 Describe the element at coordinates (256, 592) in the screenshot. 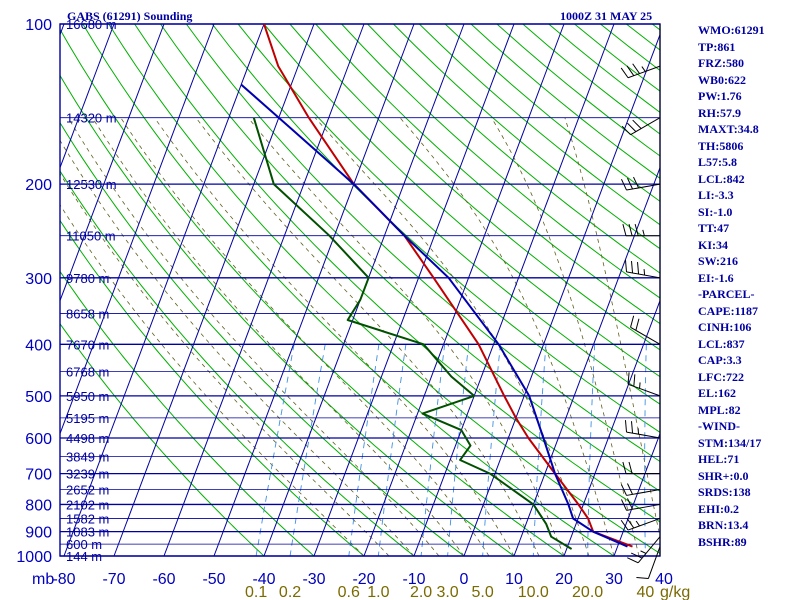

I see `mixing-ratio-label: 0.1` at that location.